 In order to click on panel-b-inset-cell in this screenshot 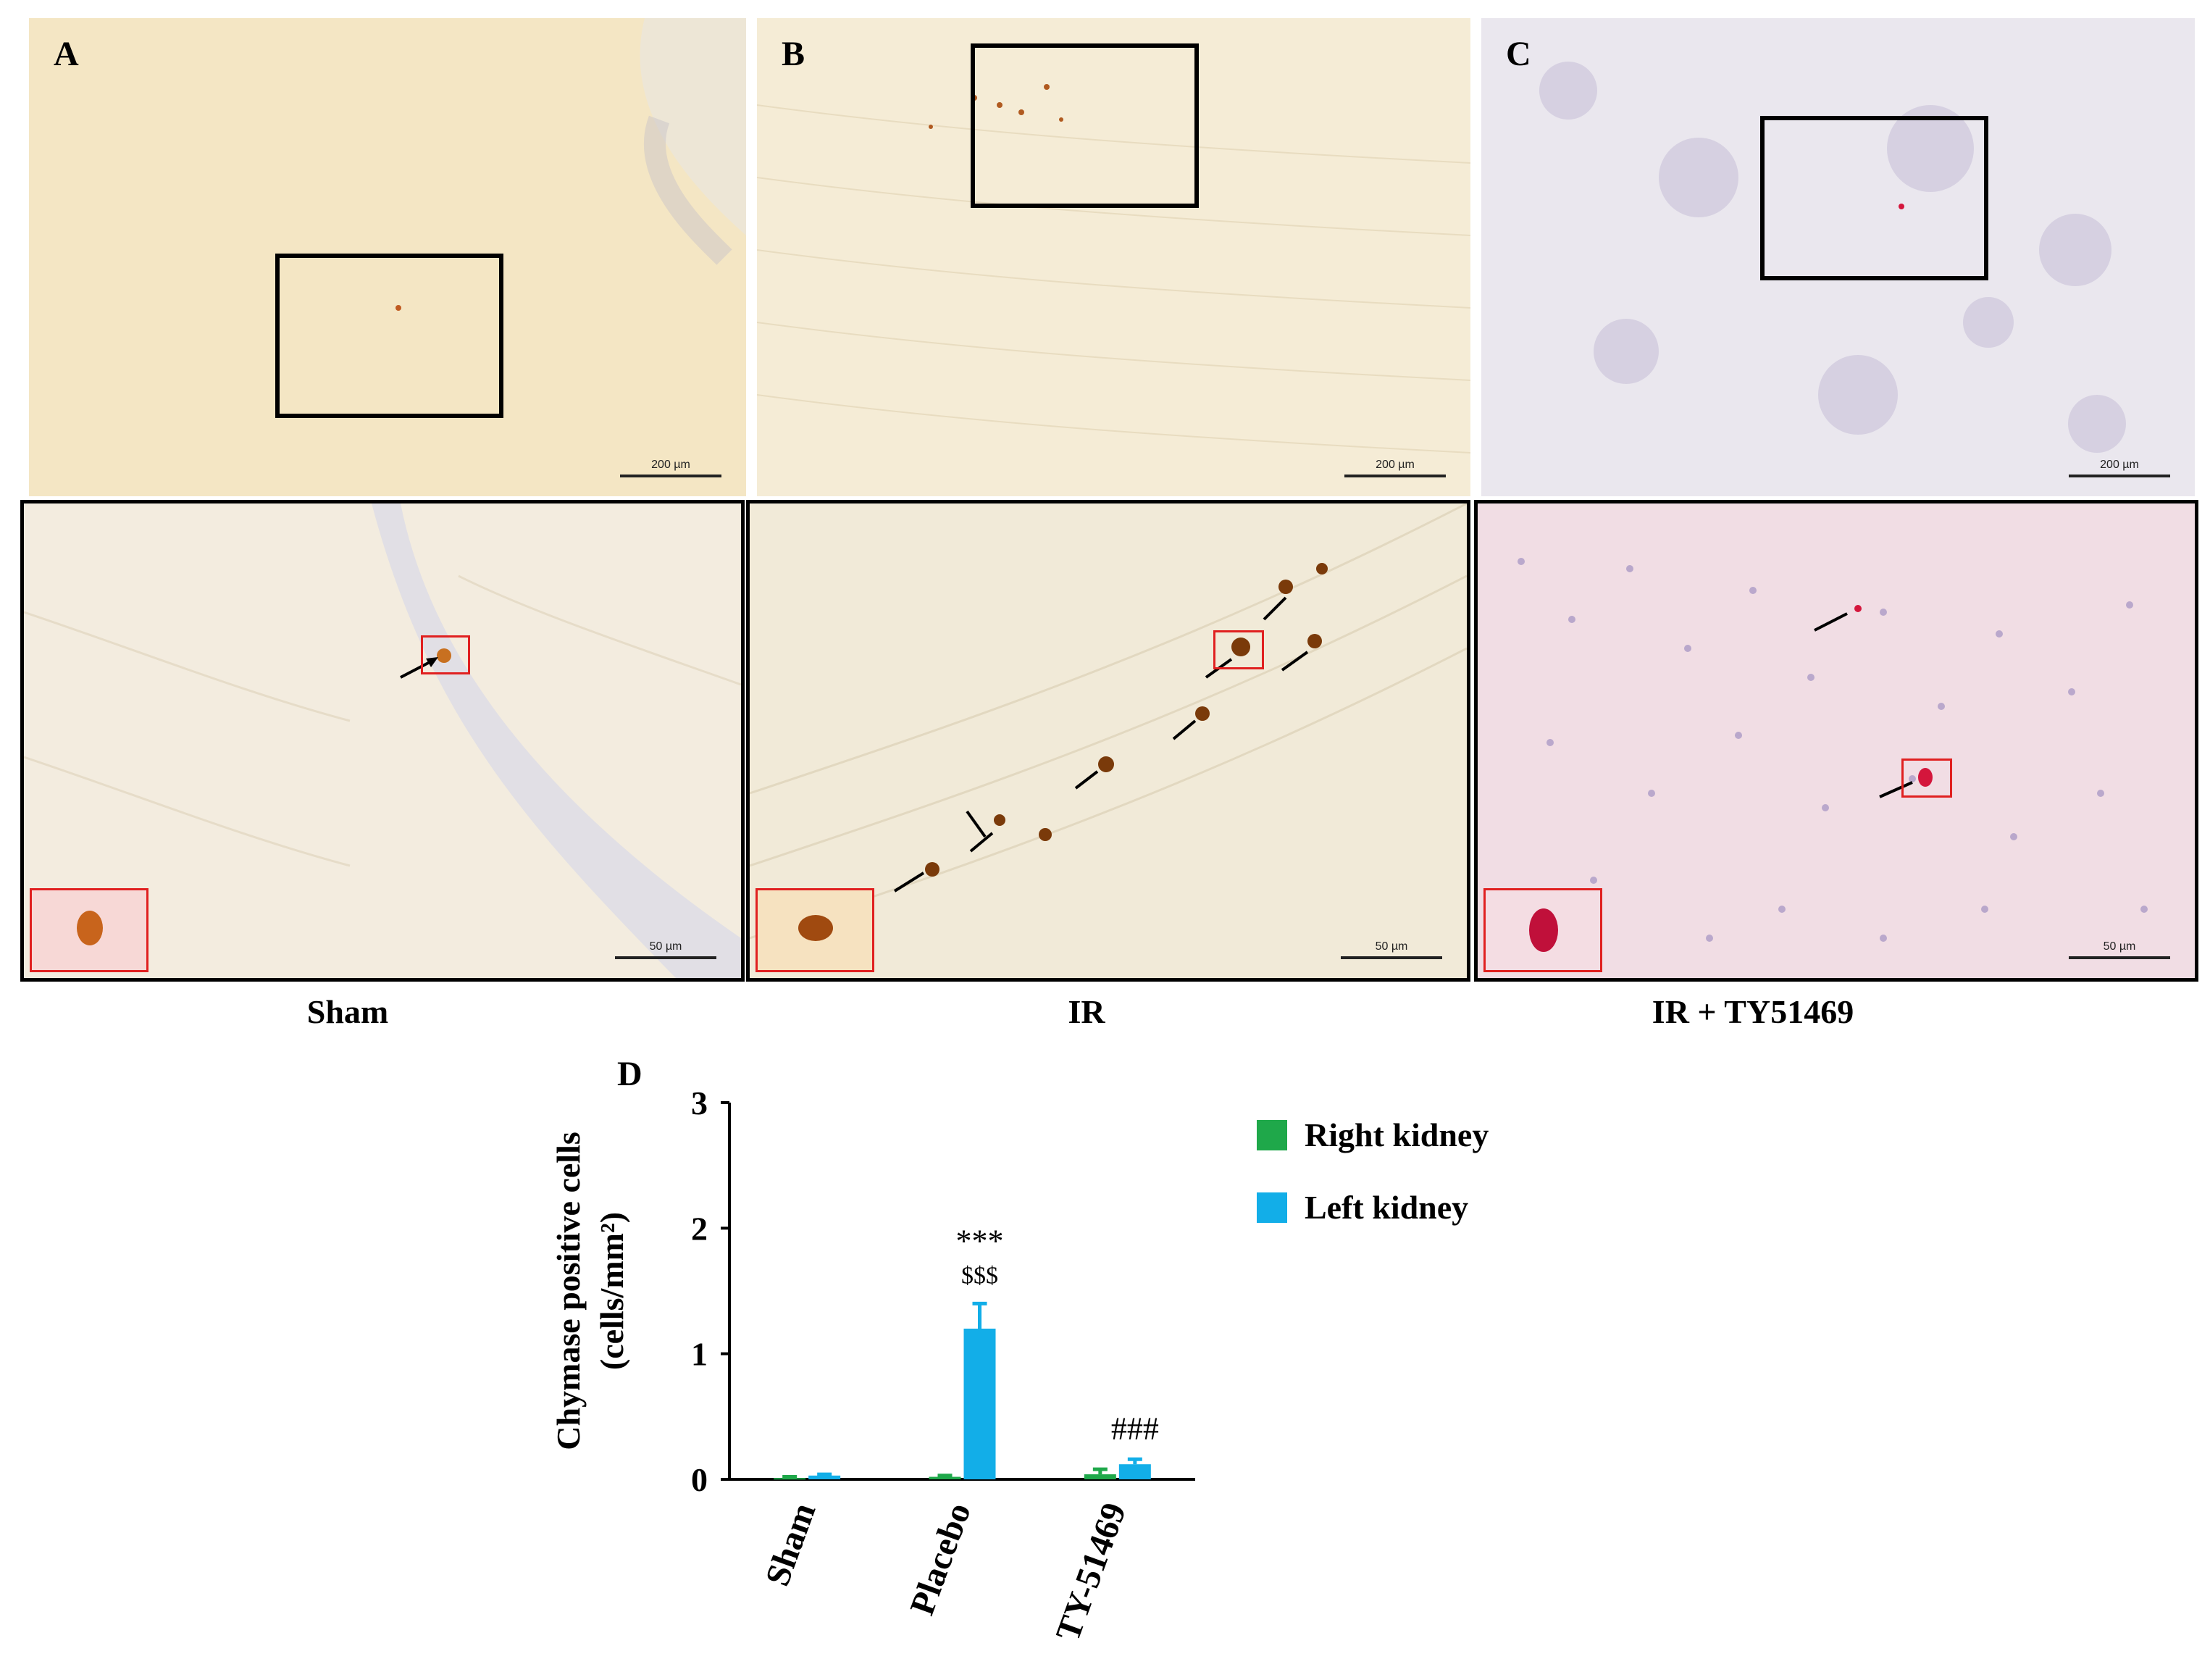, I will do `click(815, 928)`.